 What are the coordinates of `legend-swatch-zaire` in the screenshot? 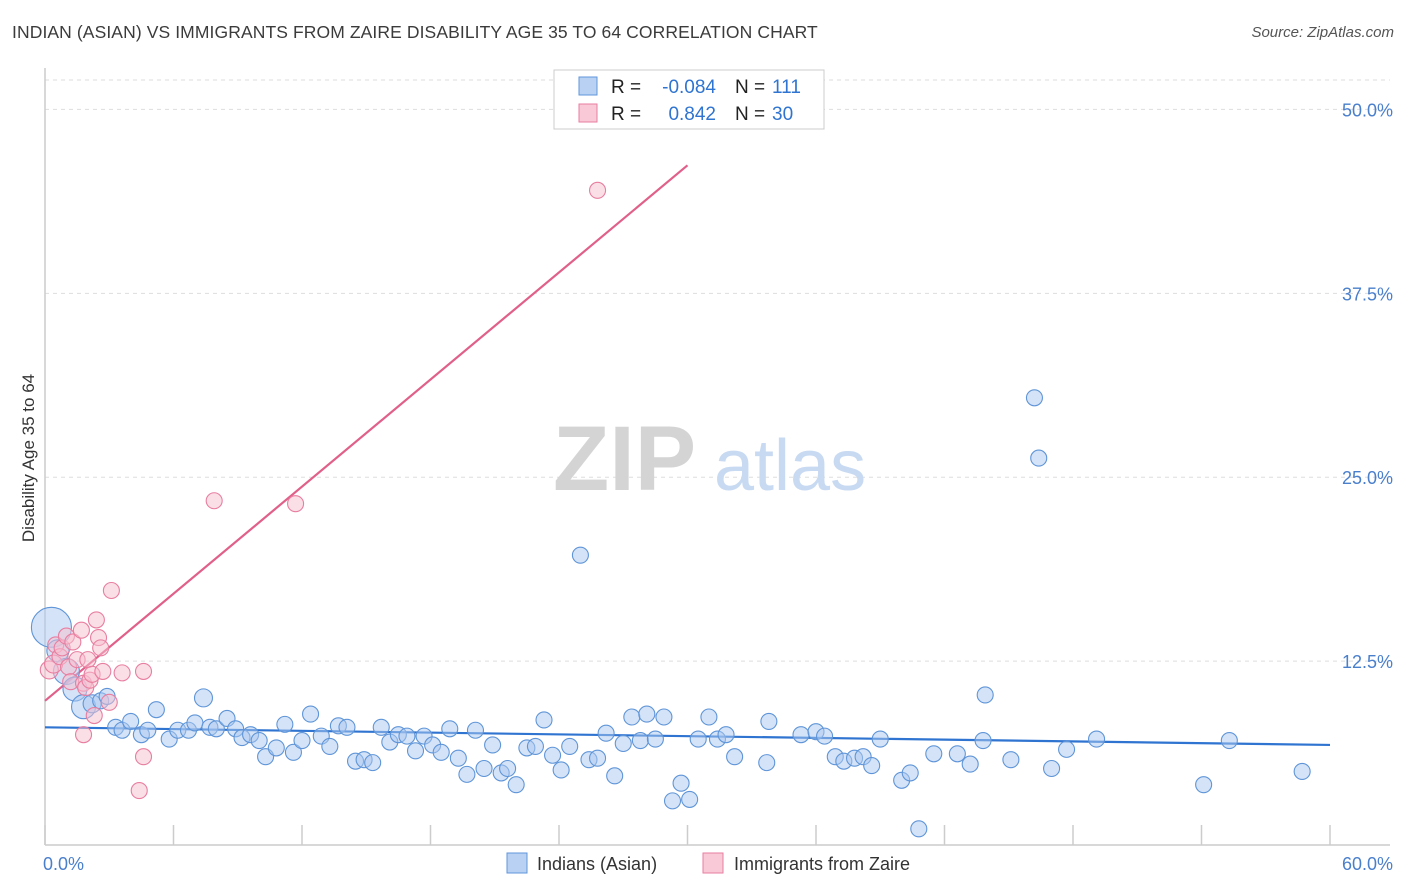 It's located at (713, 863).